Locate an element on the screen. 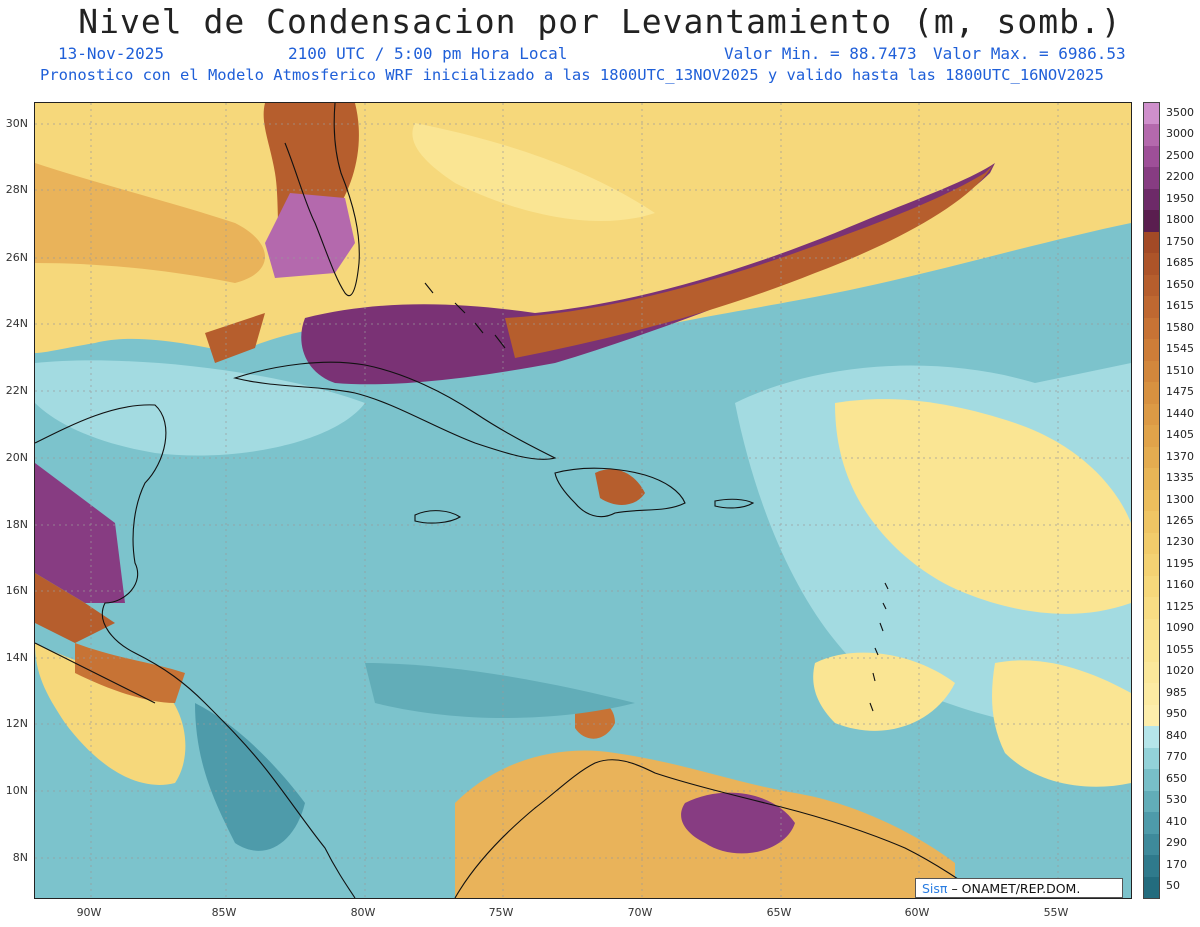 The image size is (1200, 927). colorbar-label: 1335 is located at coordinates (1180, 477).